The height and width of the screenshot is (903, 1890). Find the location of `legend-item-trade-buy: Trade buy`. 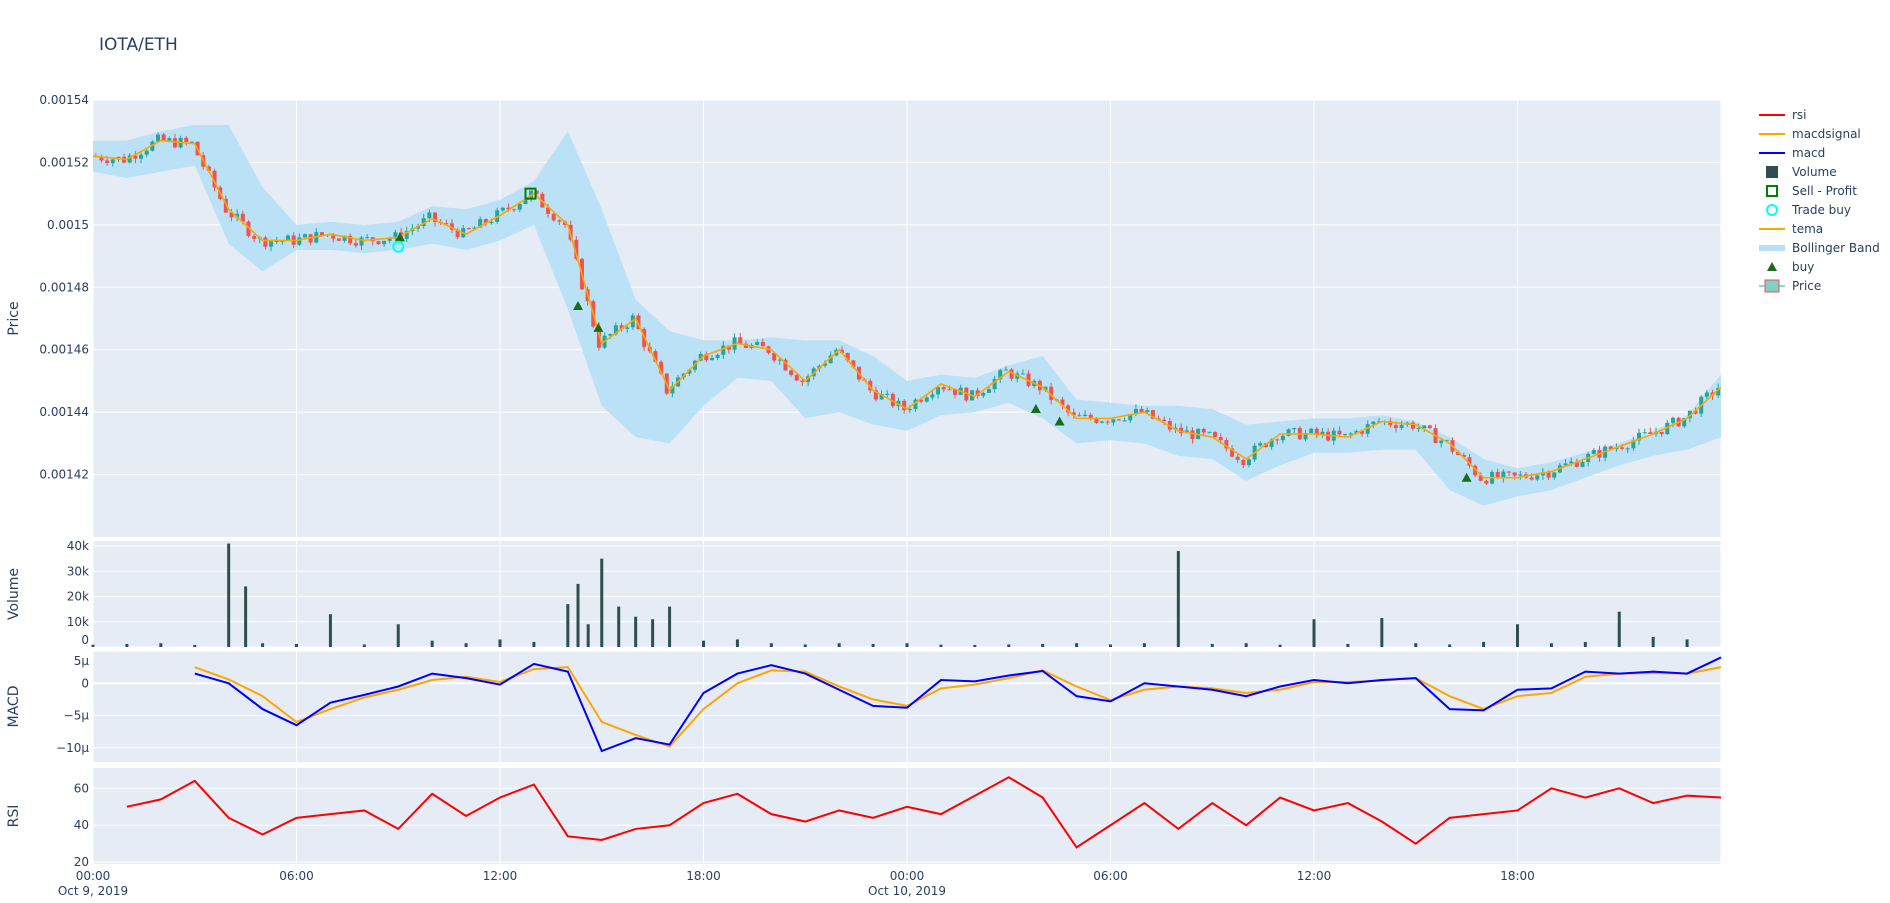

legend-item-trade-buy: Trade buy is located at coordinates (1808, 210).